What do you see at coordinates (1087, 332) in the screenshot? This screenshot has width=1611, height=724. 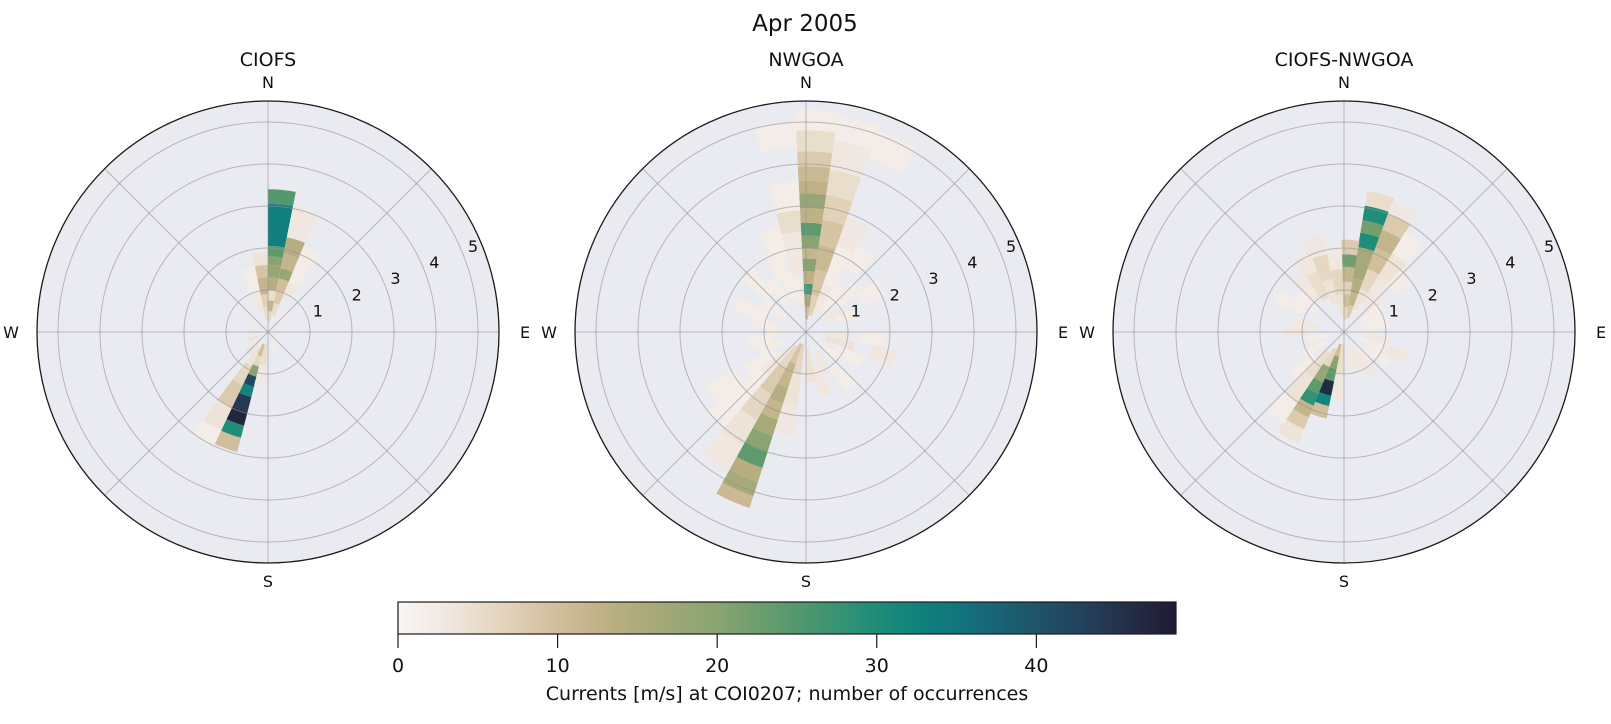 I see `cardinal-label-w: W` at bounding box center [1087, 332].